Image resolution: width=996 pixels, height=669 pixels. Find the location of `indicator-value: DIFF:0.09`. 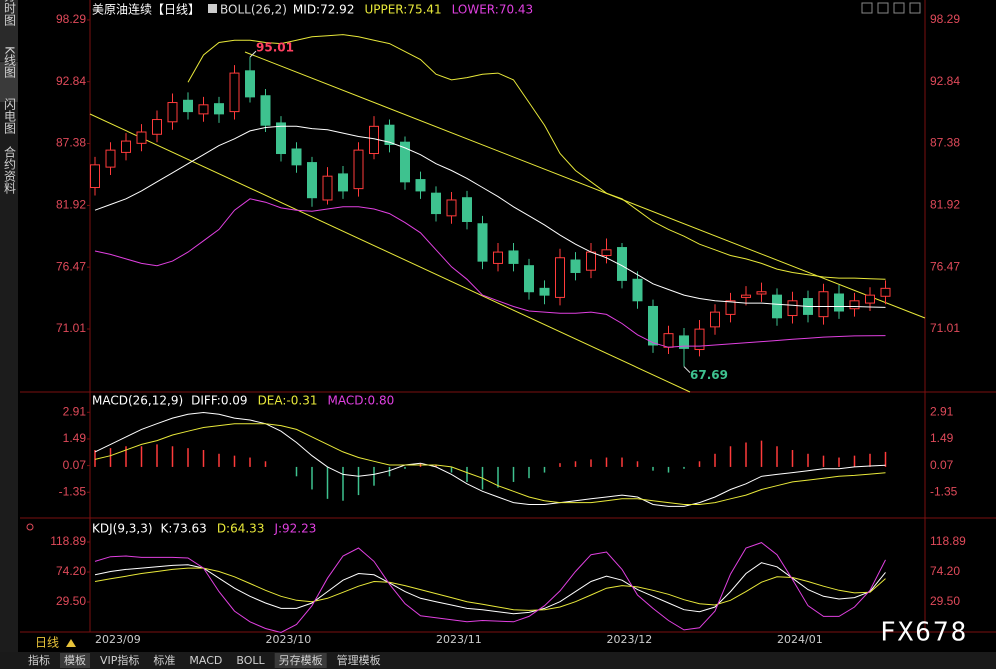

indicator-value: DIFF:0.09 is located at coordinates (219, 401).